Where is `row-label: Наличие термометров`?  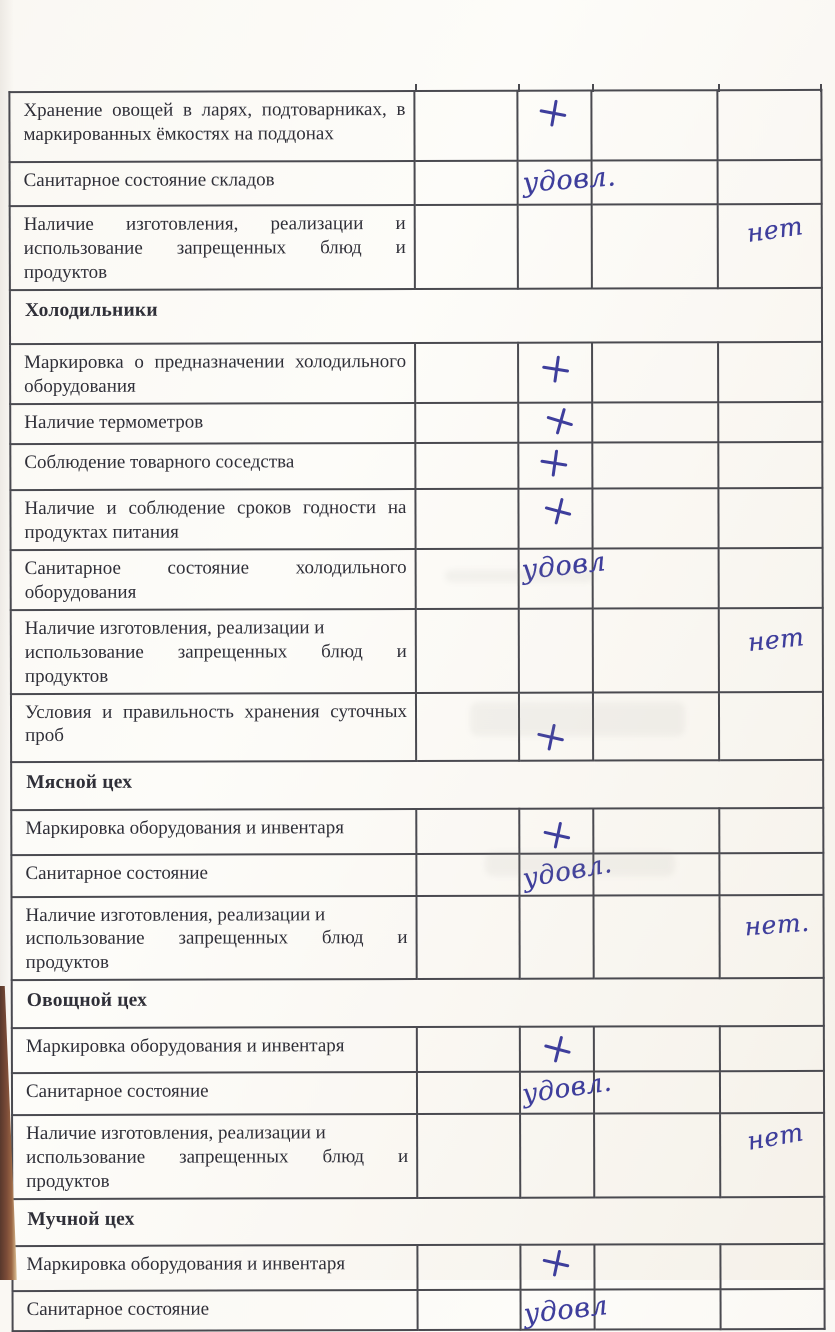
row-label: Наличие термометров is located at coordinates (213, 423).